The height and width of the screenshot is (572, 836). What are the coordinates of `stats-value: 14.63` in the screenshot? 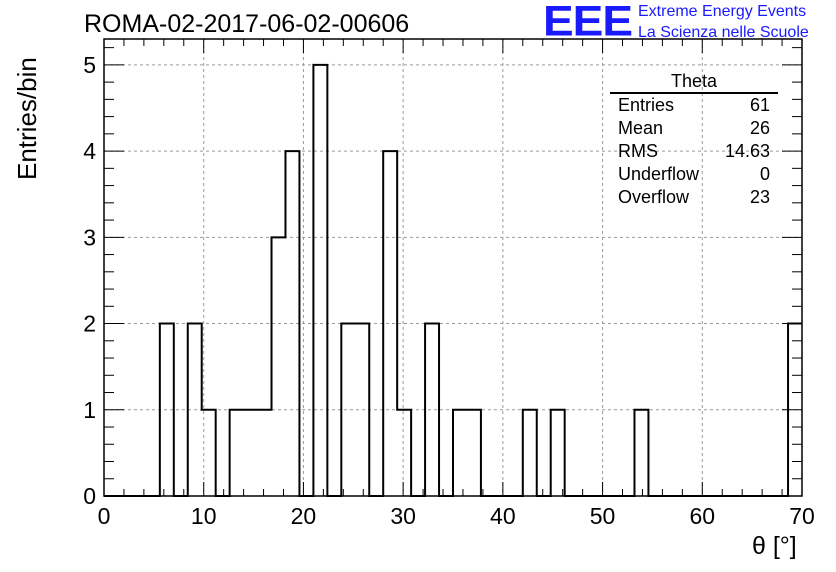 It's located at (747, 151).